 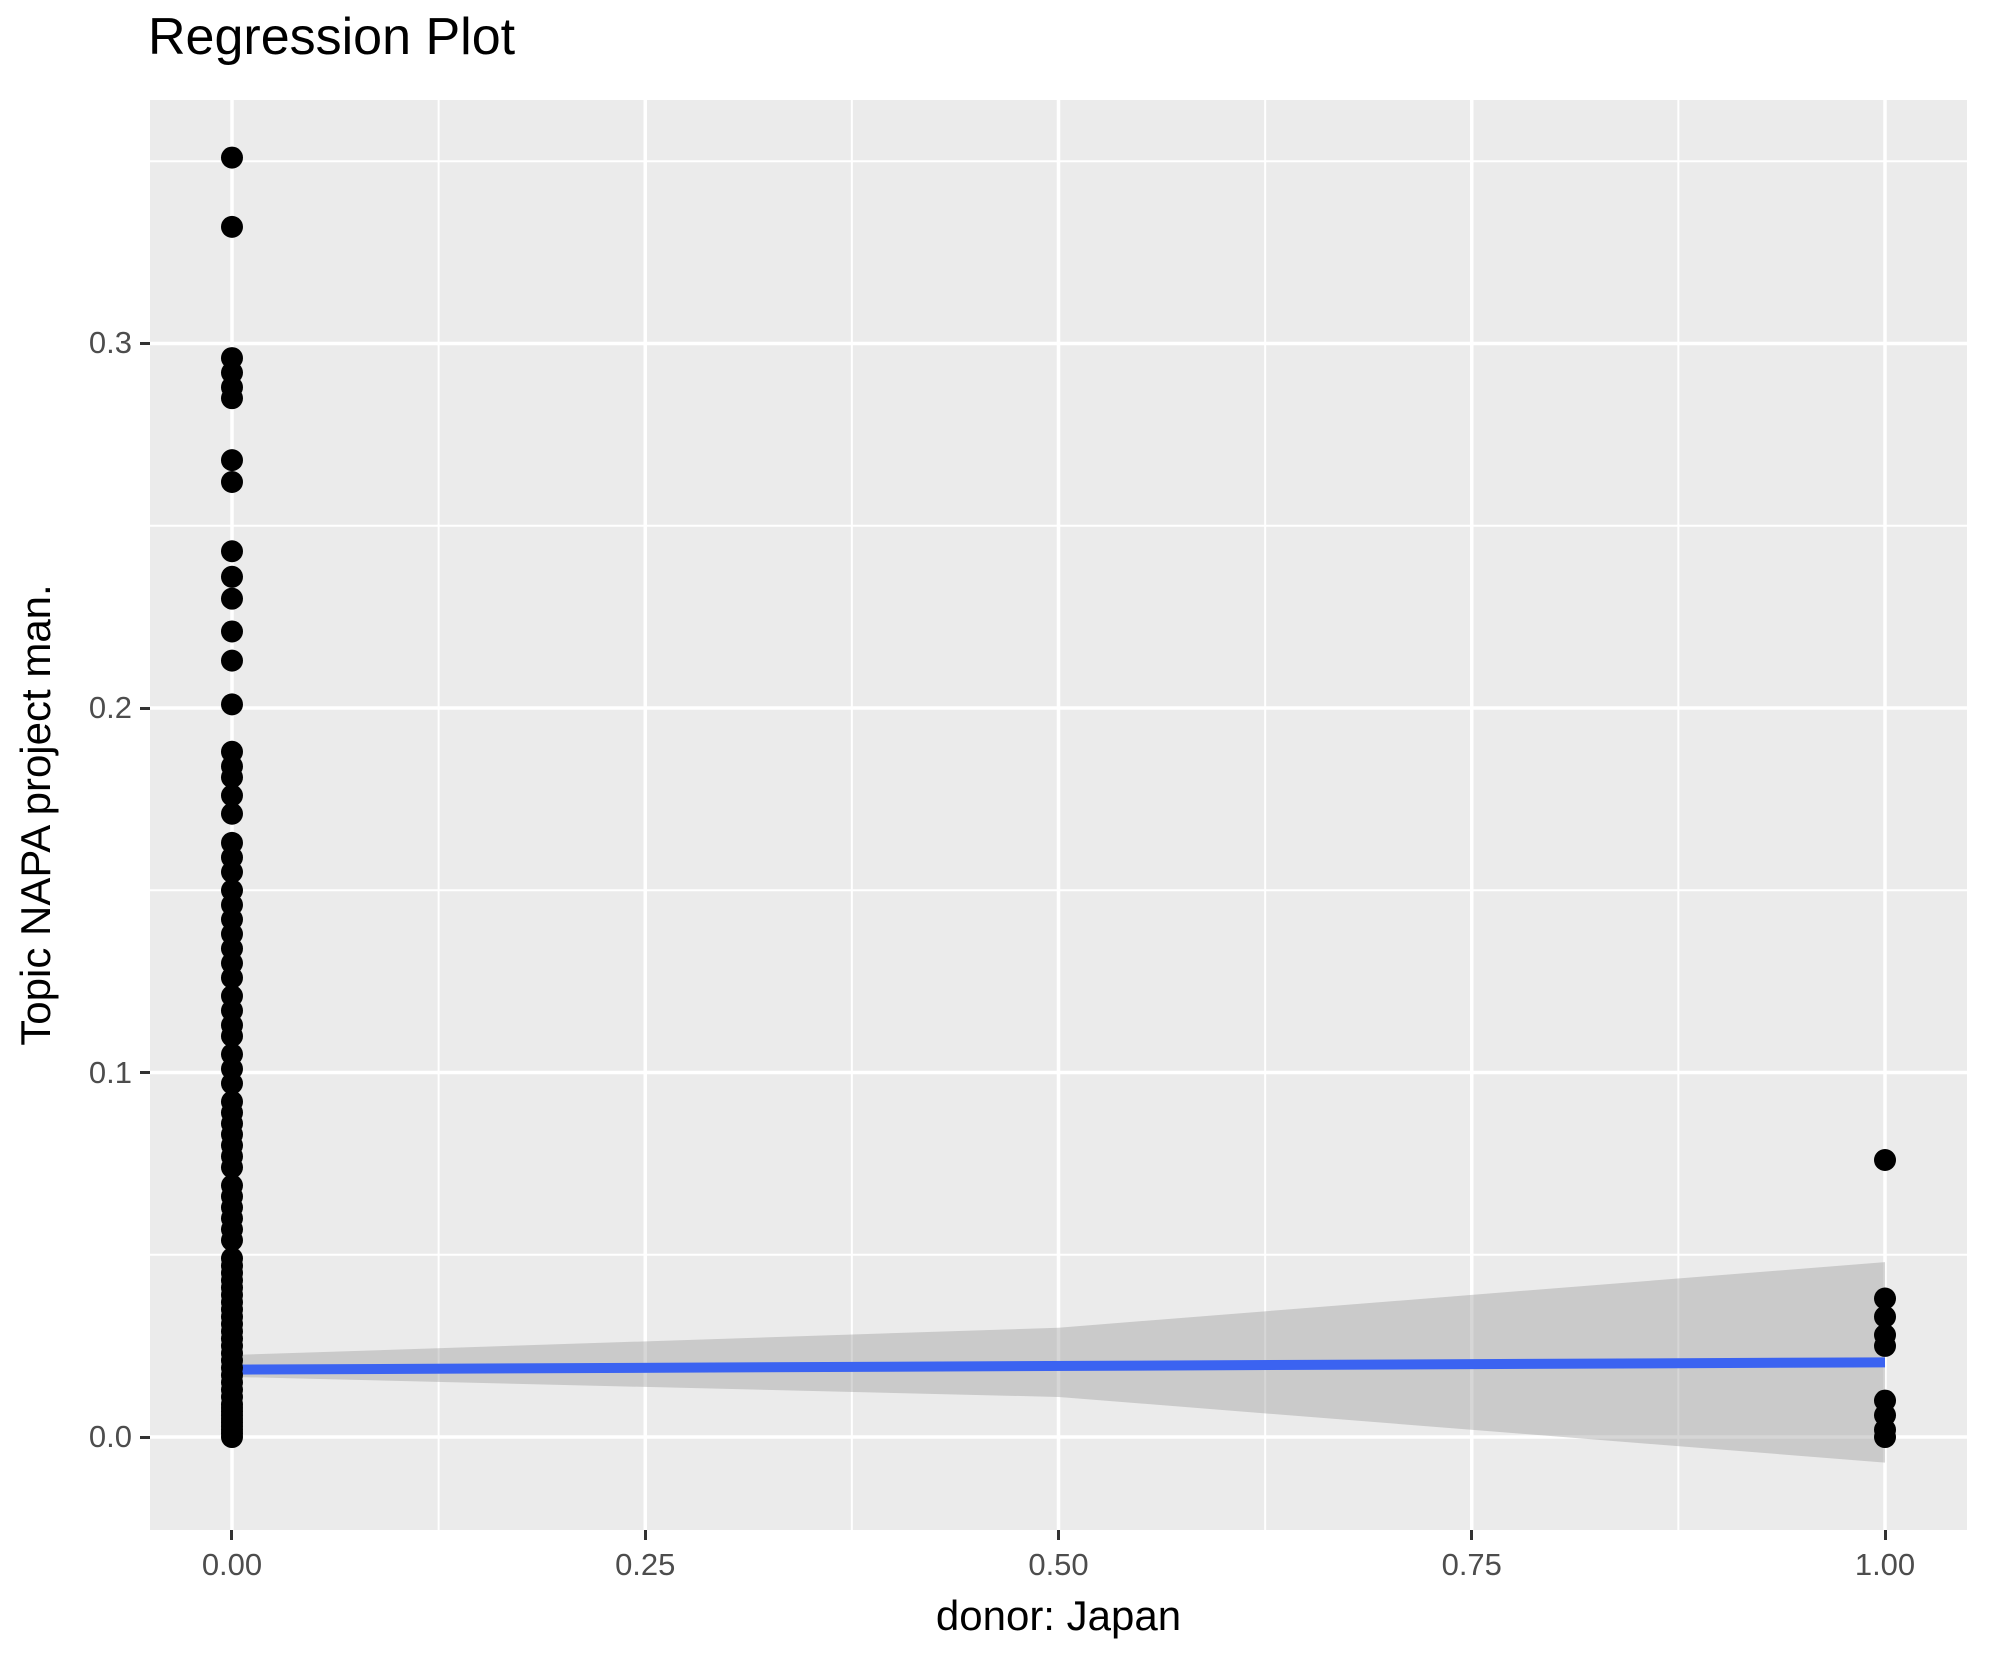 What do you see at coordinates (1471, 1564) in the screenshot?
I see `x-tick-label: 0.75` at bounding box center [1471, 1564].